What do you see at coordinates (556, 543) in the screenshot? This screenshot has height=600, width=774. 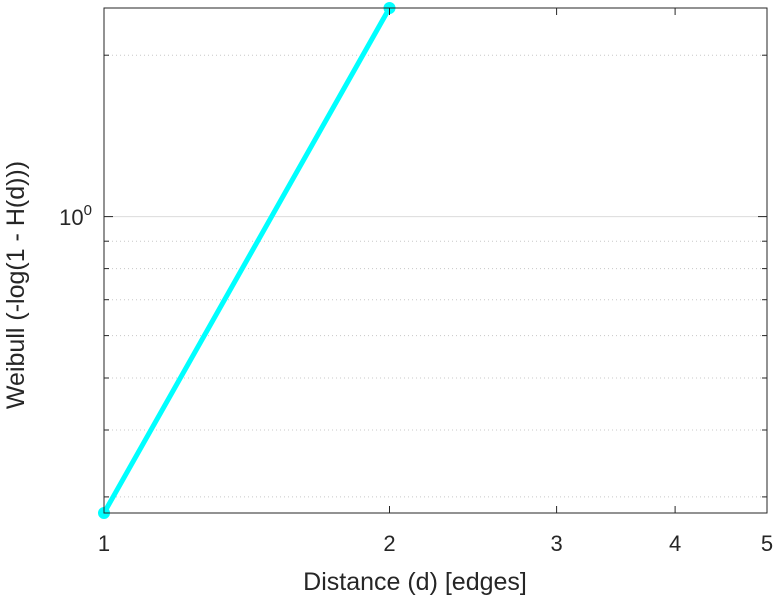 I see `x-tick-label: 3` at bounding box center [556, 543].